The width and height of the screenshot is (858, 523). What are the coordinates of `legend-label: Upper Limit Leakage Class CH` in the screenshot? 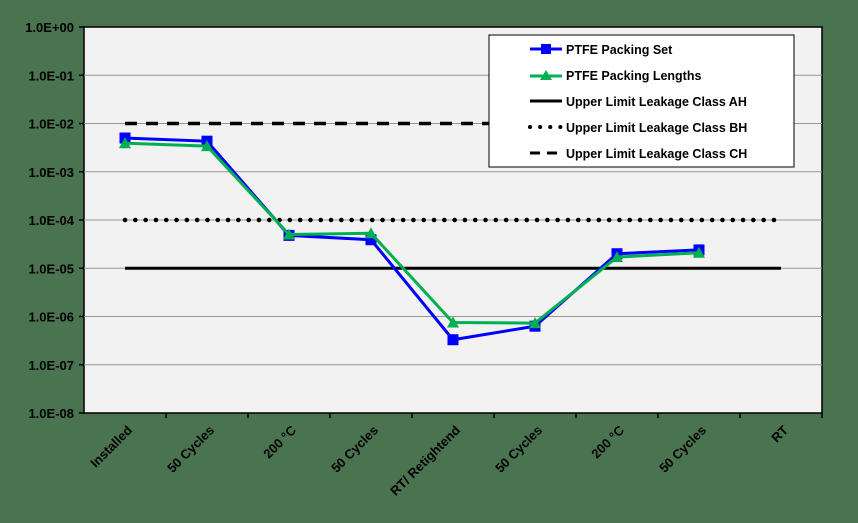 It's located at (656, 154).